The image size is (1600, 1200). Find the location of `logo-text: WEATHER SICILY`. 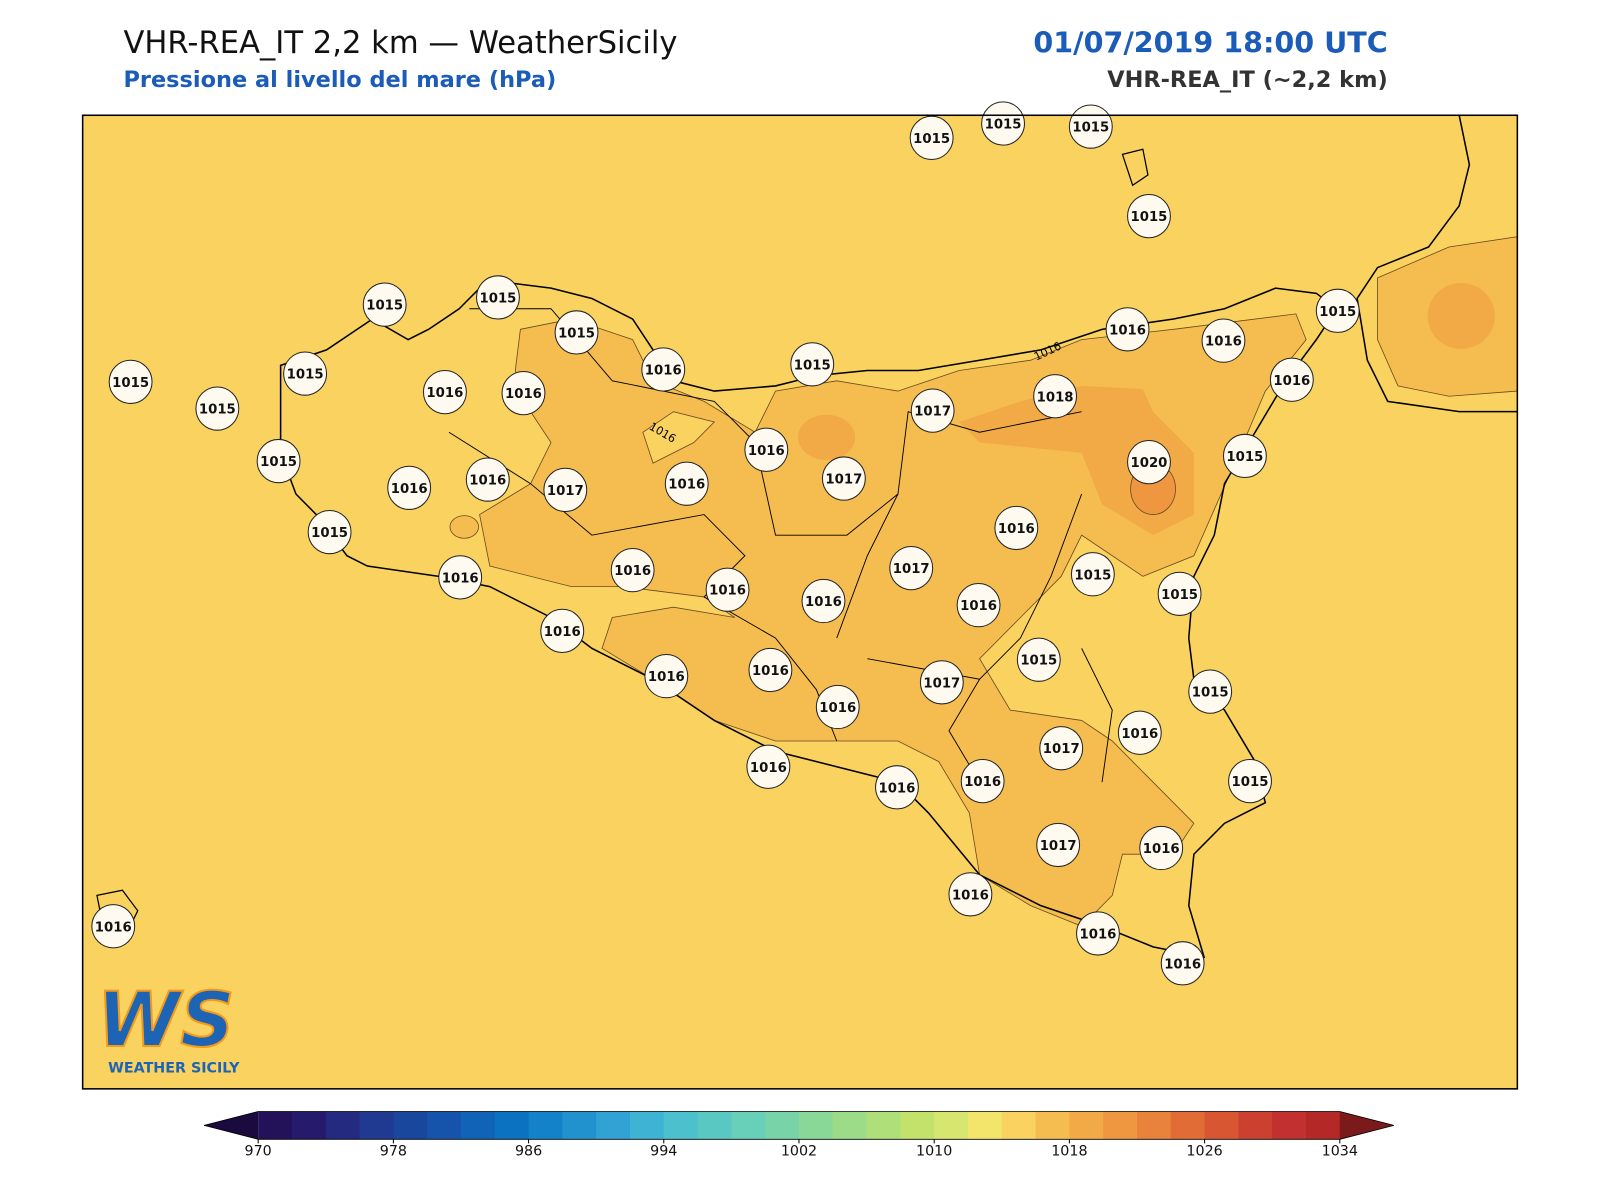

logo-text: WEATHER SICILY is located at coordinates (174, 1068).